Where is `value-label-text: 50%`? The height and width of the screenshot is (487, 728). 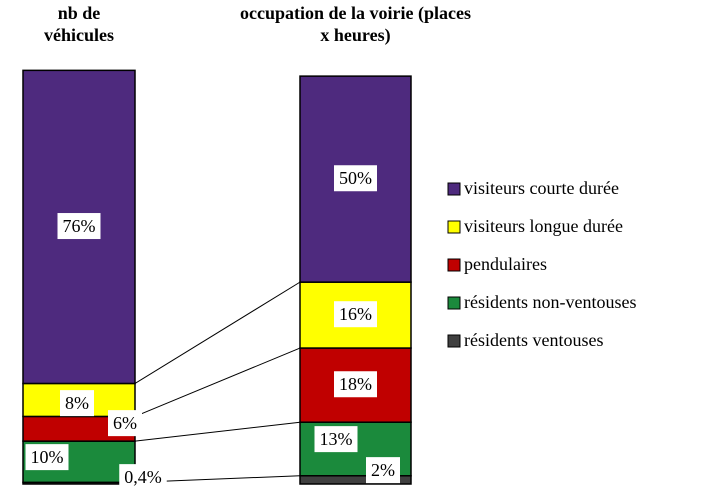
value-label-text: 50% is located at coordinates (355, 178).